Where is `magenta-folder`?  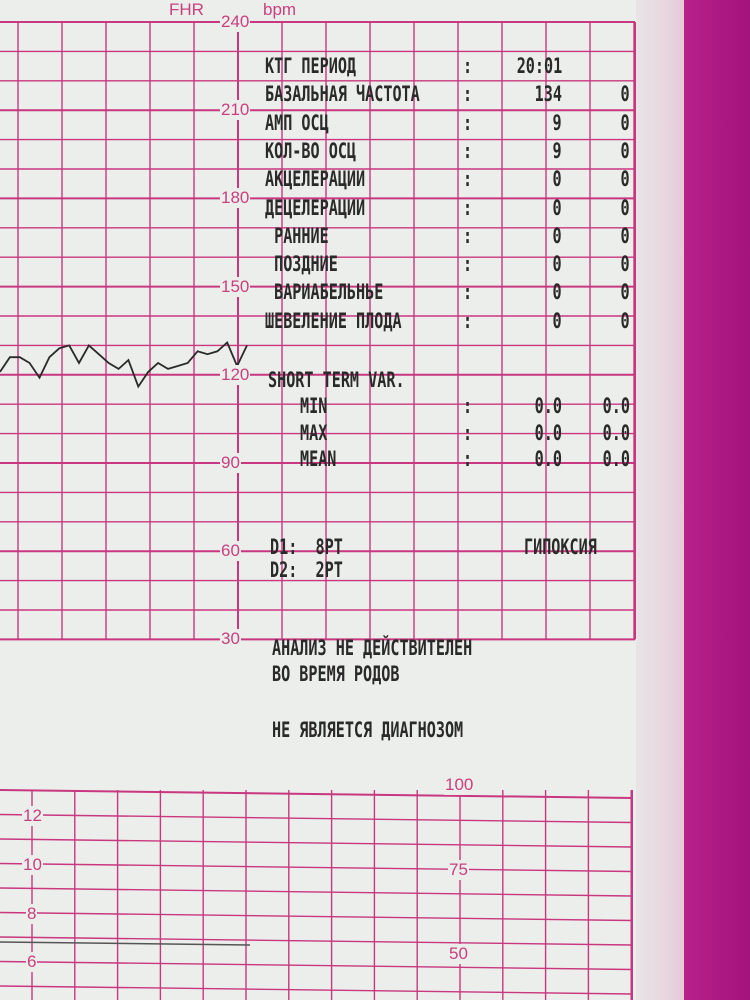
magenta-folder is located at coordinates (717, 500).